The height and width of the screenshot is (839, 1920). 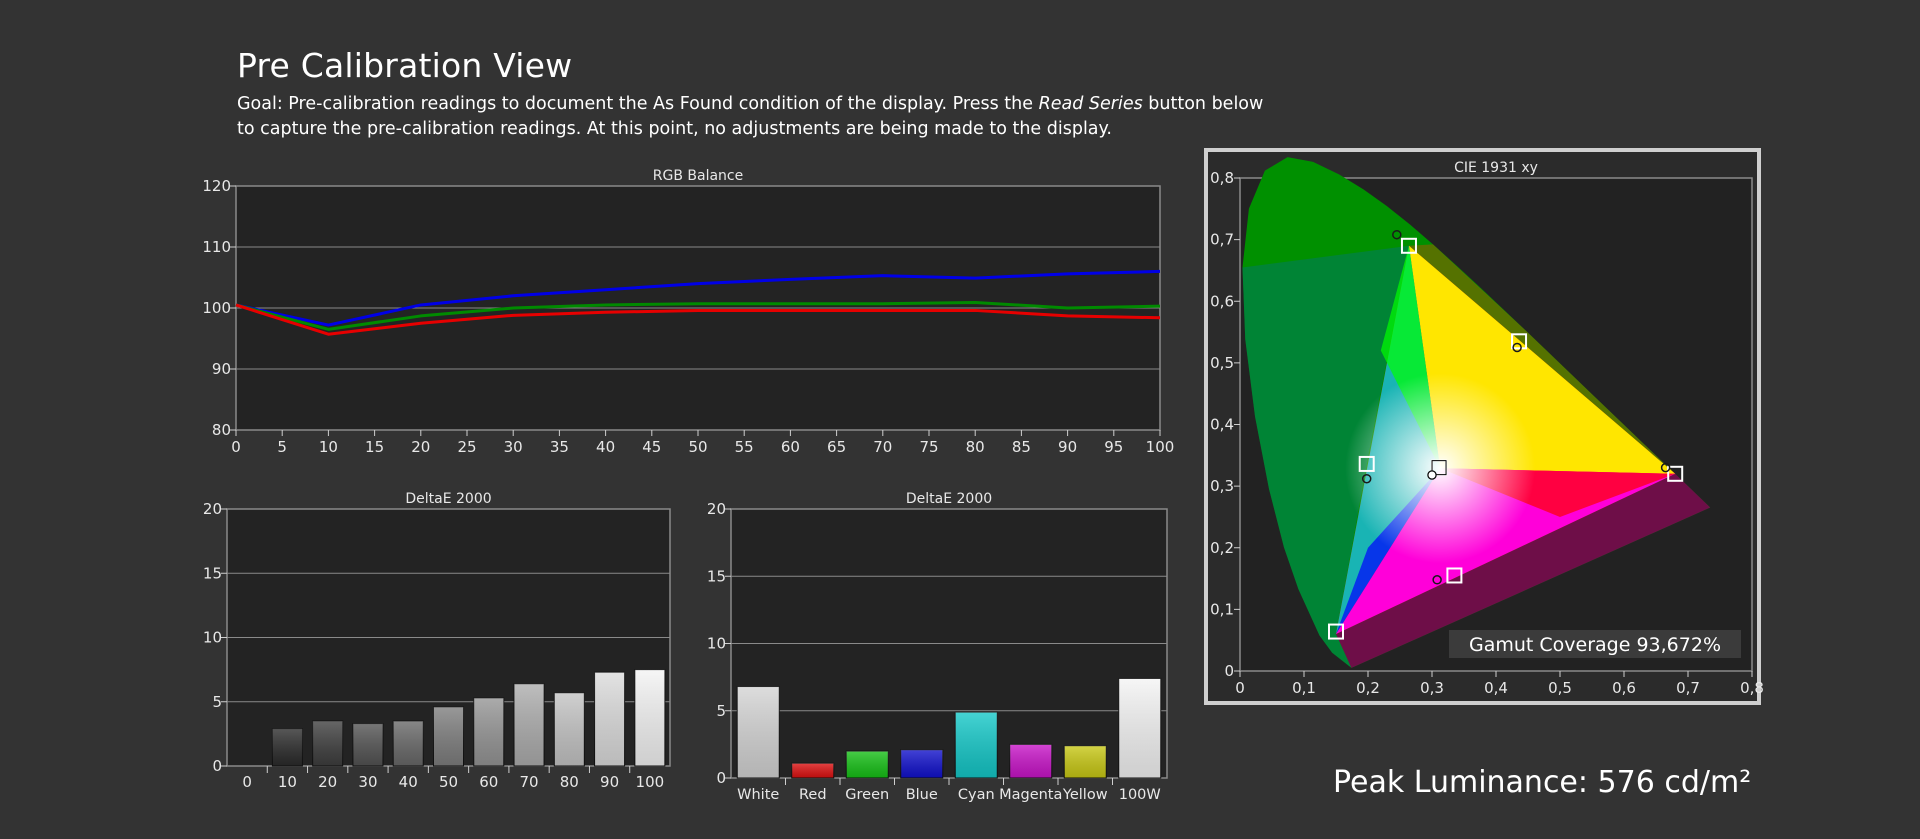 I want to click on rgb-x-tick-label: 90, so click(x=1067, y=447).